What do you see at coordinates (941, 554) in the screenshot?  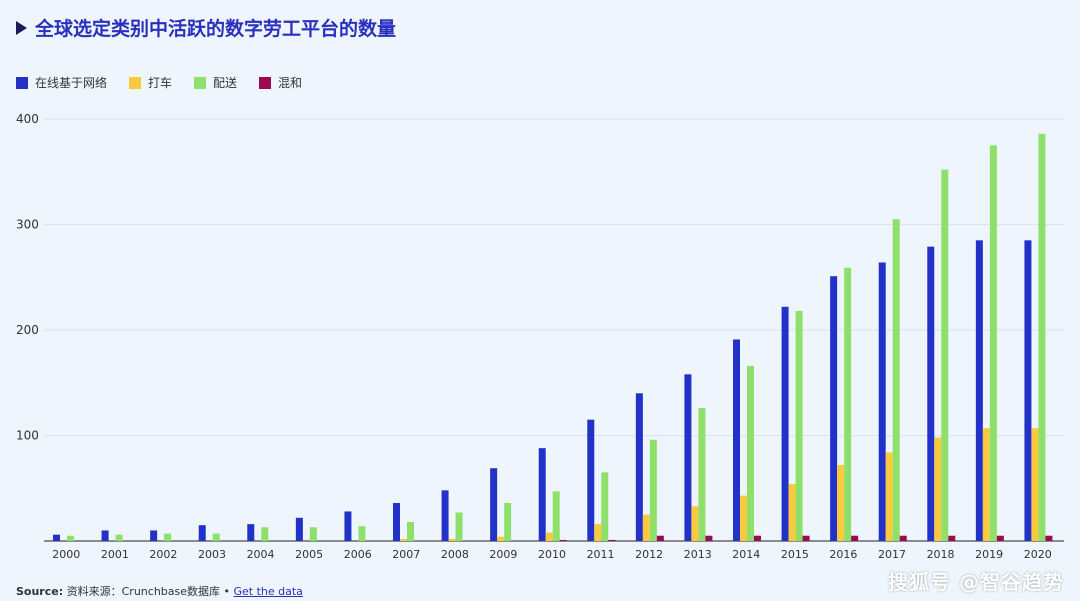 I see `x-tick-label: 2018` at bounding box center [941, 554].